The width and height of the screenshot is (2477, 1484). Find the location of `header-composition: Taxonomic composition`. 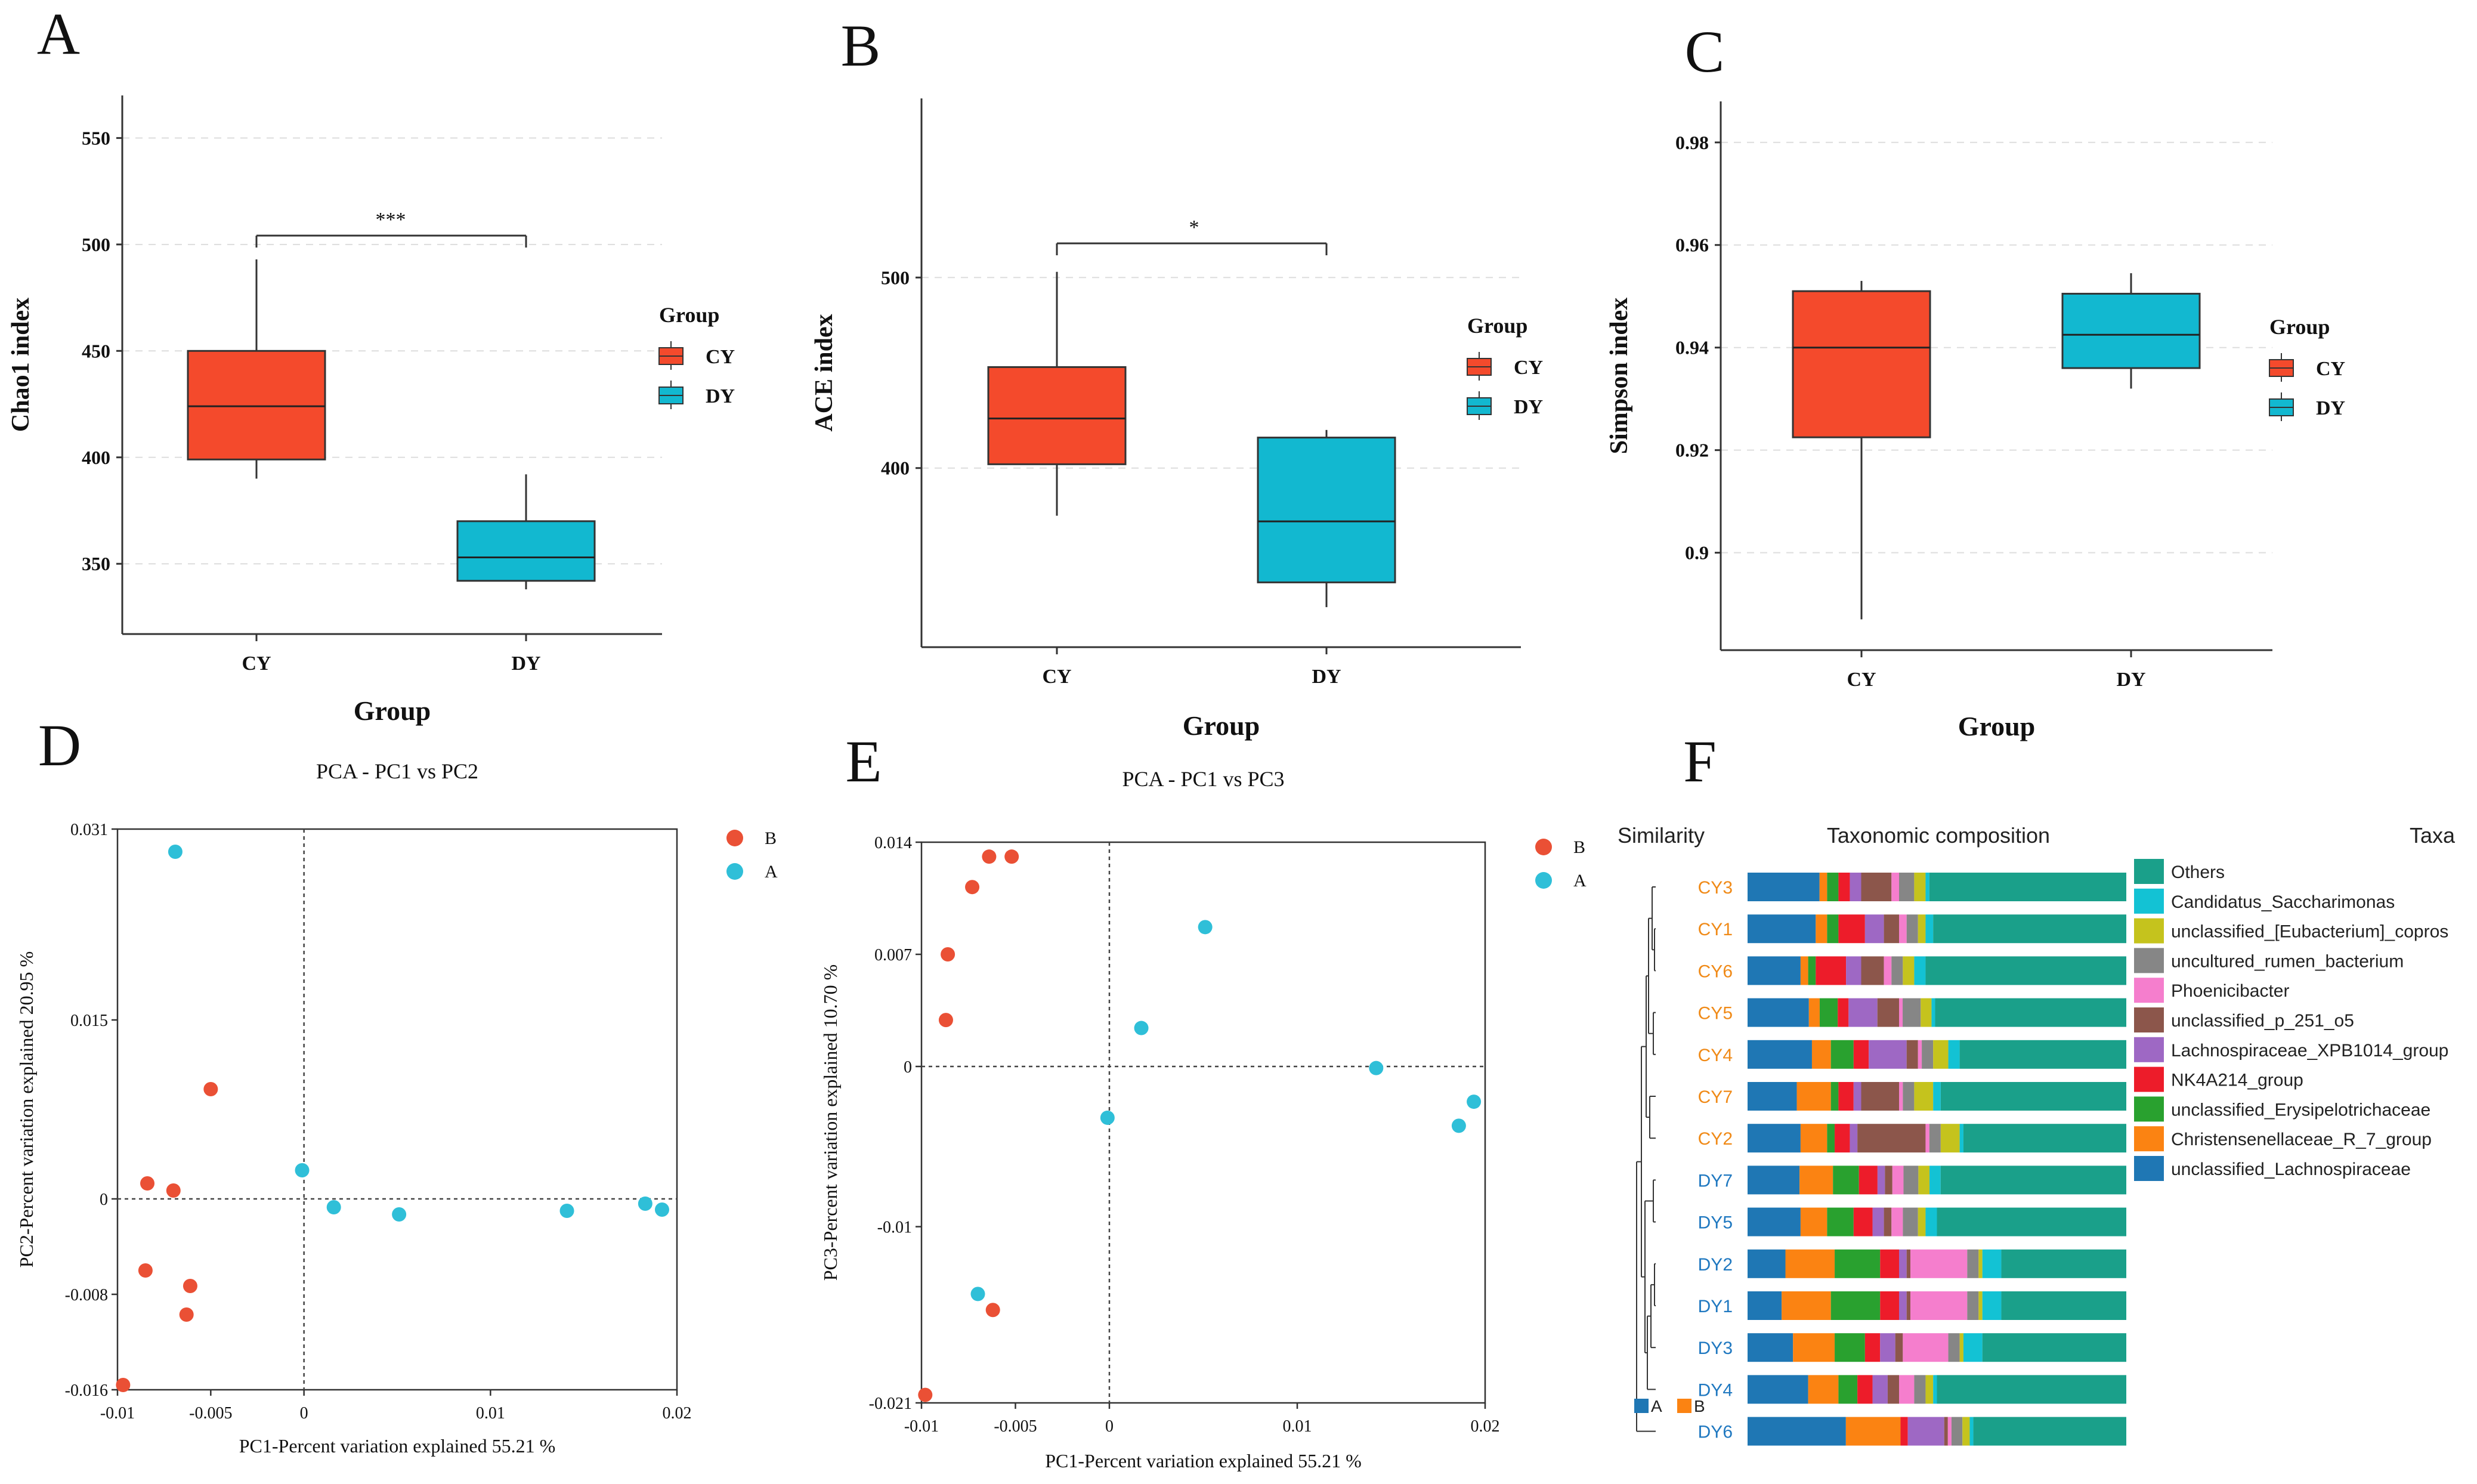

header-composition: Taxonomic composition is located at coordinates (1938, 835).